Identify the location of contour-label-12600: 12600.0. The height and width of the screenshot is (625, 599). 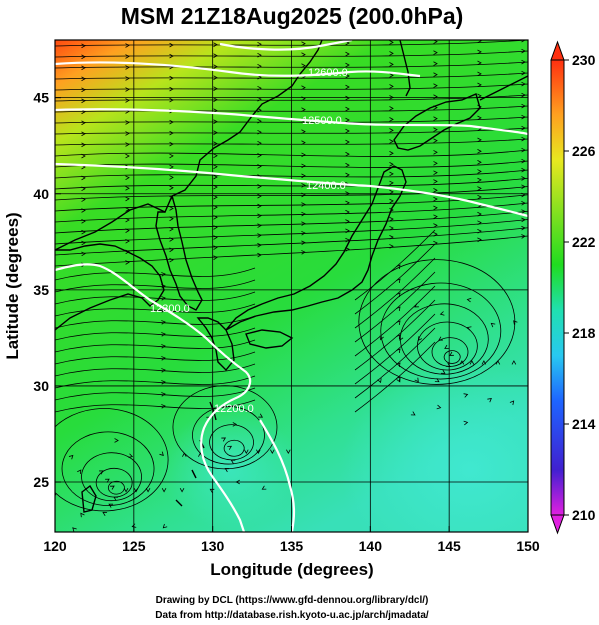
(328, 73).